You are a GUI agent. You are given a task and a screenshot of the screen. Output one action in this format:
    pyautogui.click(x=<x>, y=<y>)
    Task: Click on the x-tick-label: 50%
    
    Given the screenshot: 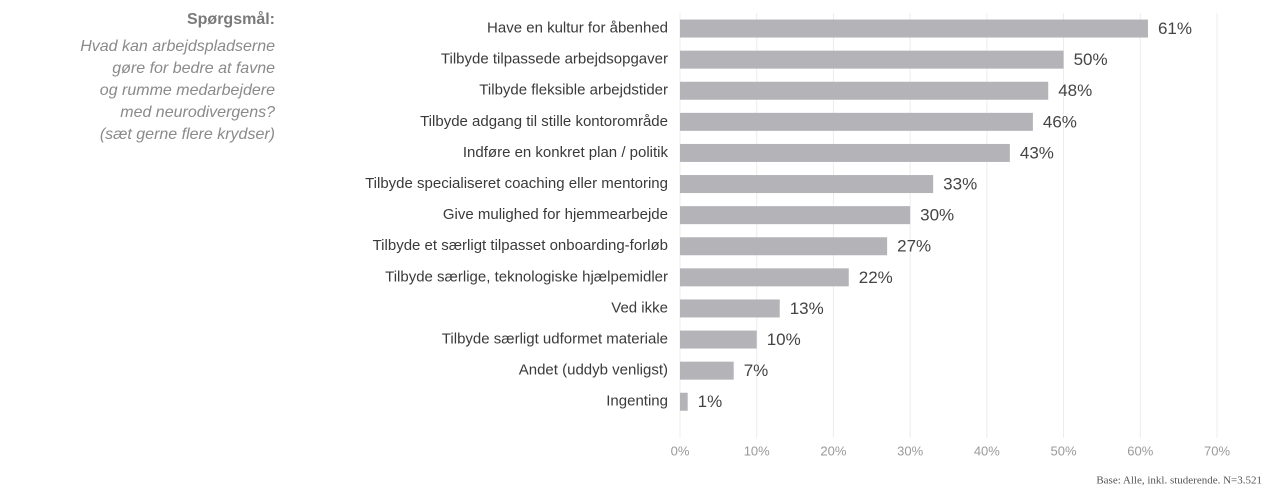 What is the action you would take?
    pyautogui.click(x=1064, y=450)
    